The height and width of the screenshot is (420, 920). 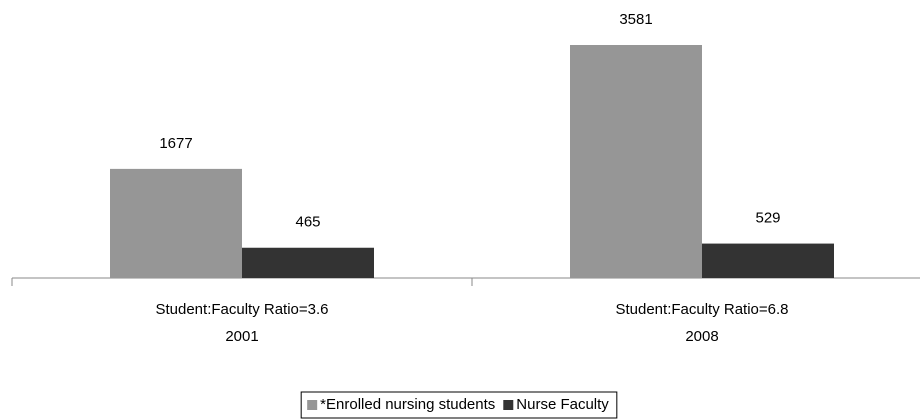 I want to click on x-tick-label: 2008, so click(x=701, y=336).